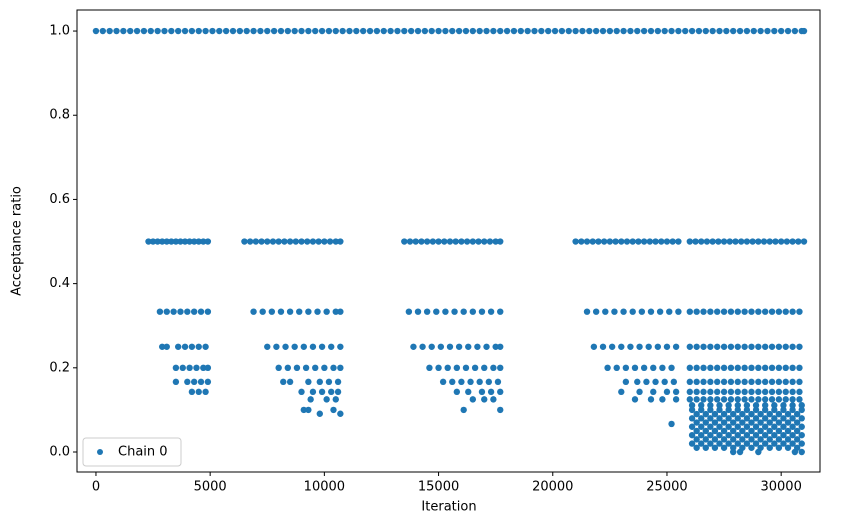 The image size is (846, 525). Describe the element at coordinates (132, 452) in the screenshot. I see `legend-box` at that location.